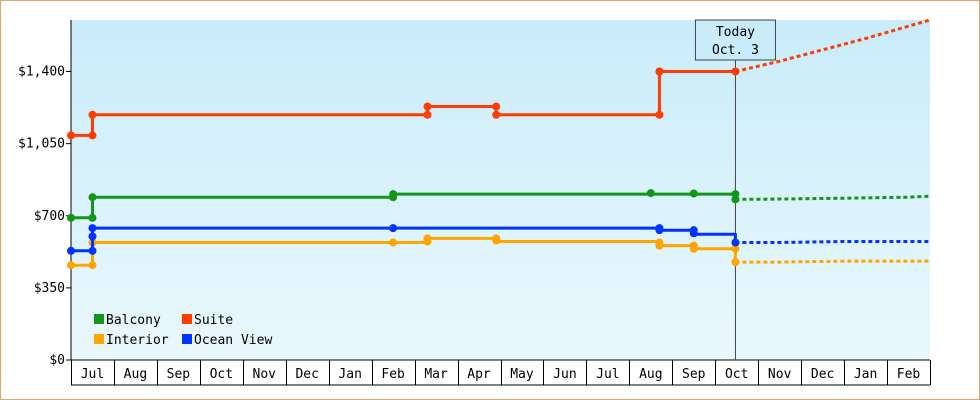  Describe the element at coordinates (832, 242) in the screenshot. I see `forecast-line-ocean-view` at that location.